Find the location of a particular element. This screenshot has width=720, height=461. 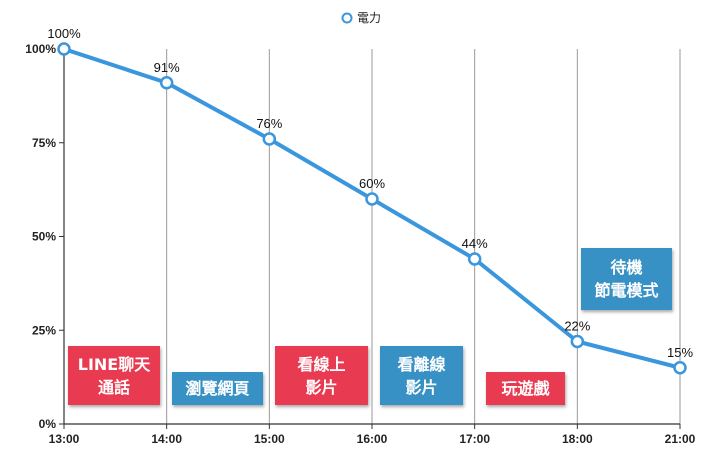

data-label: 76% is located at coordinates (269, 123).